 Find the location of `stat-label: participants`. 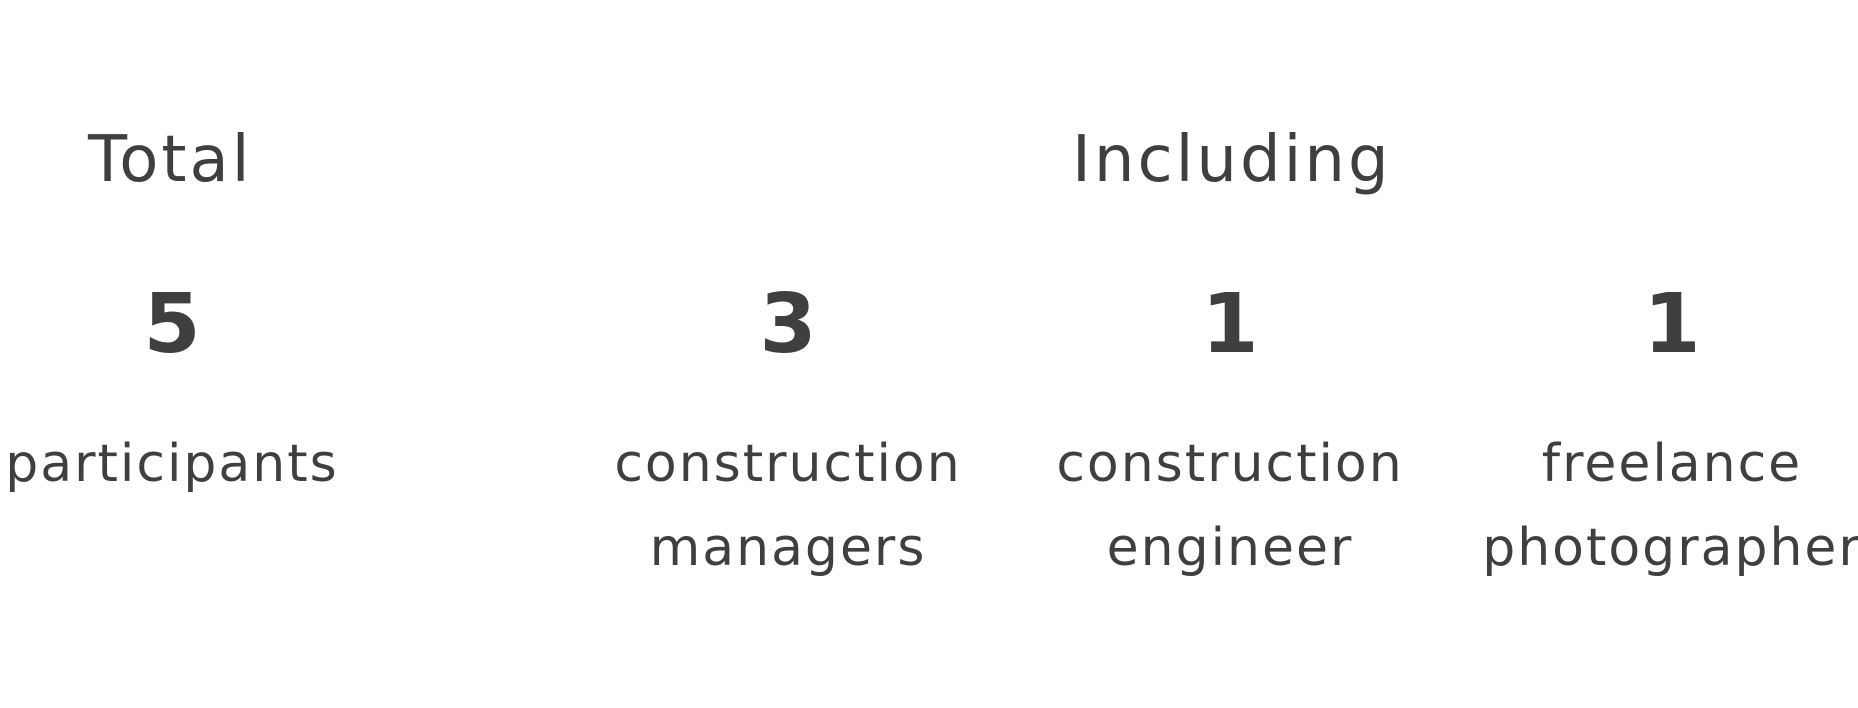

stat-label: participants is located at coordinates (172, 464).